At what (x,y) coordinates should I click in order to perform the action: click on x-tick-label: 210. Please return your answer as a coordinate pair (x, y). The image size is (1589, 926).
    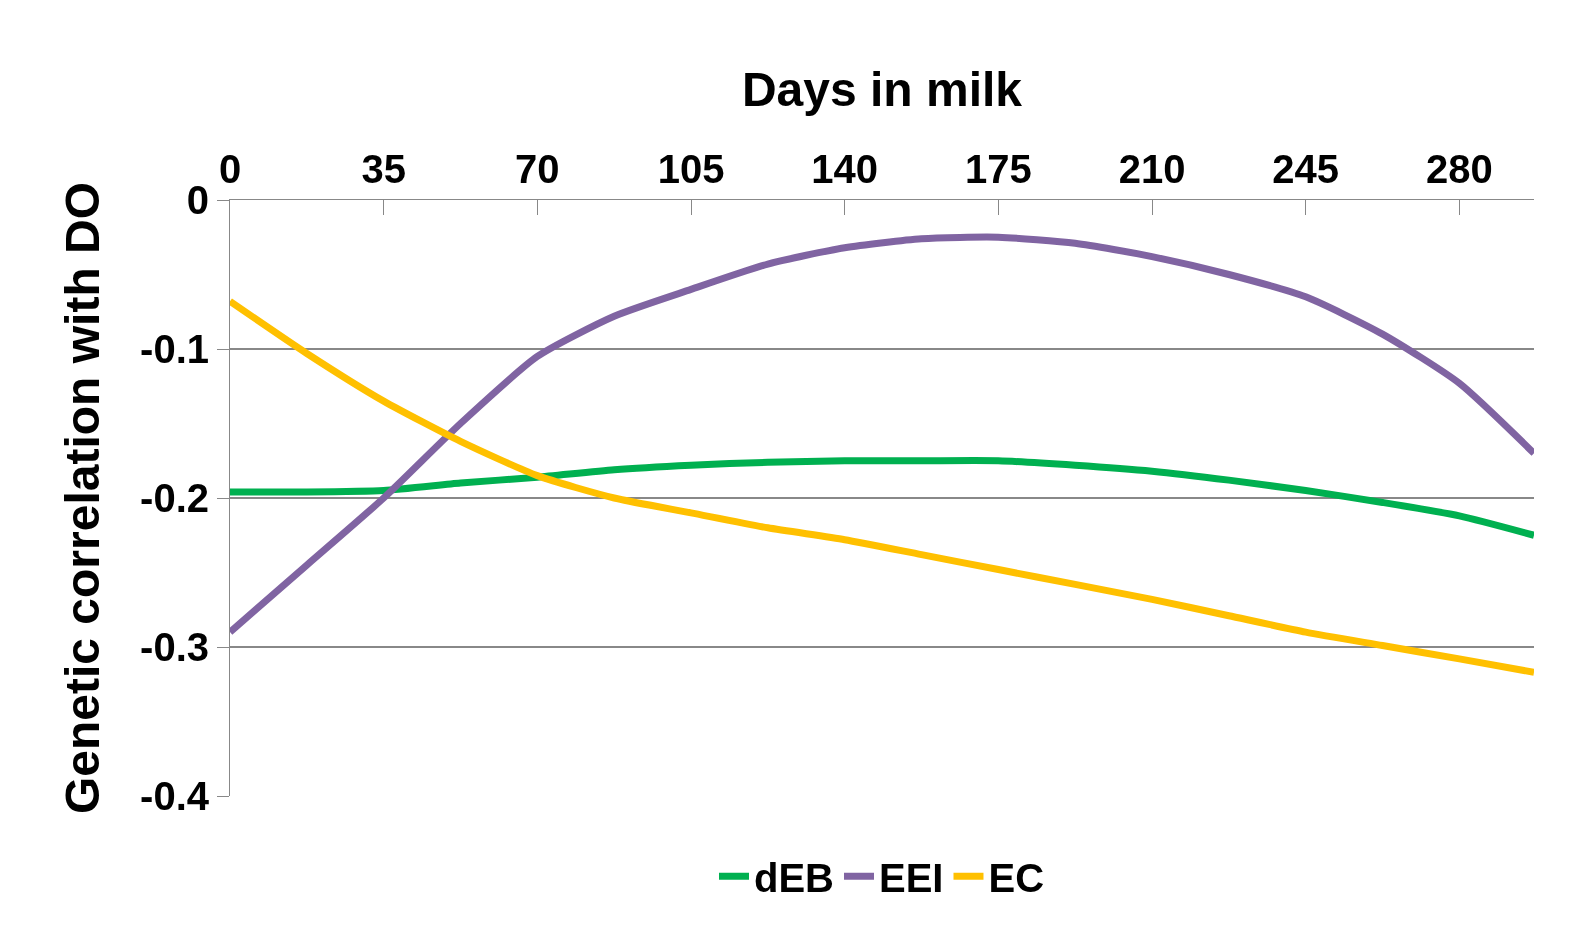
    Looking at the image, I should click on (1152, 169).